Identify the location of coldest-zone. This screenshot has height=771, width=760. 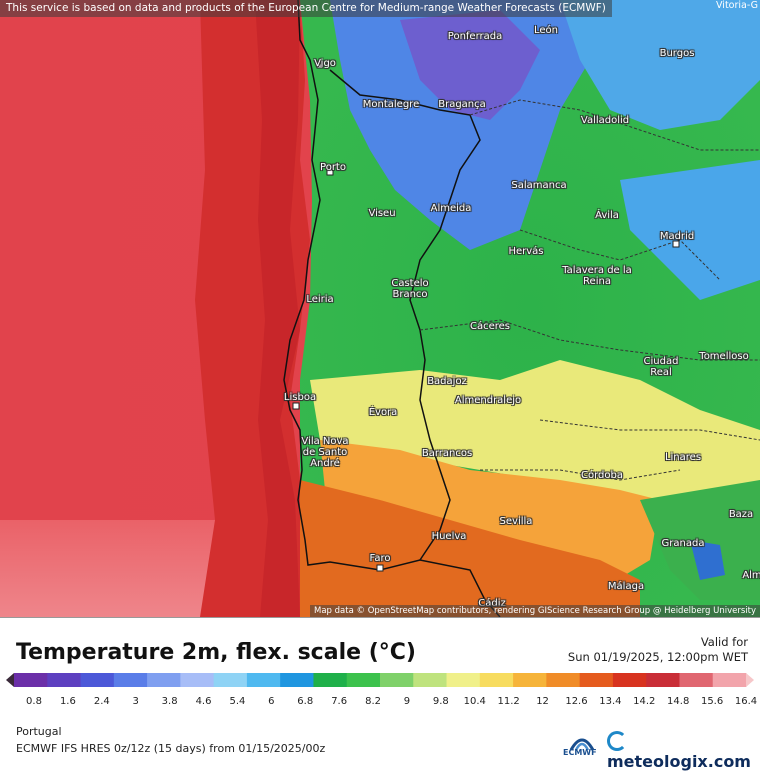
(470, 65).